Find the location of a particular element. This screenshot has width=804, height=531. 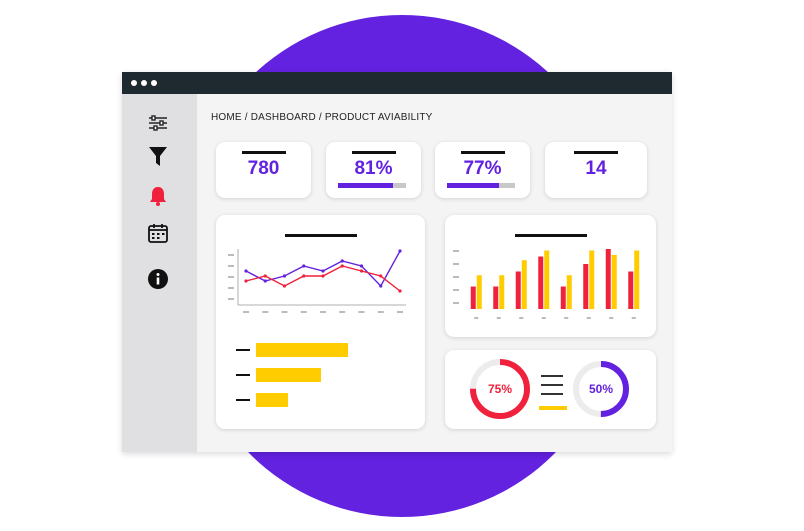

stat-card-3: 77% is located at coordinates (482, 170).